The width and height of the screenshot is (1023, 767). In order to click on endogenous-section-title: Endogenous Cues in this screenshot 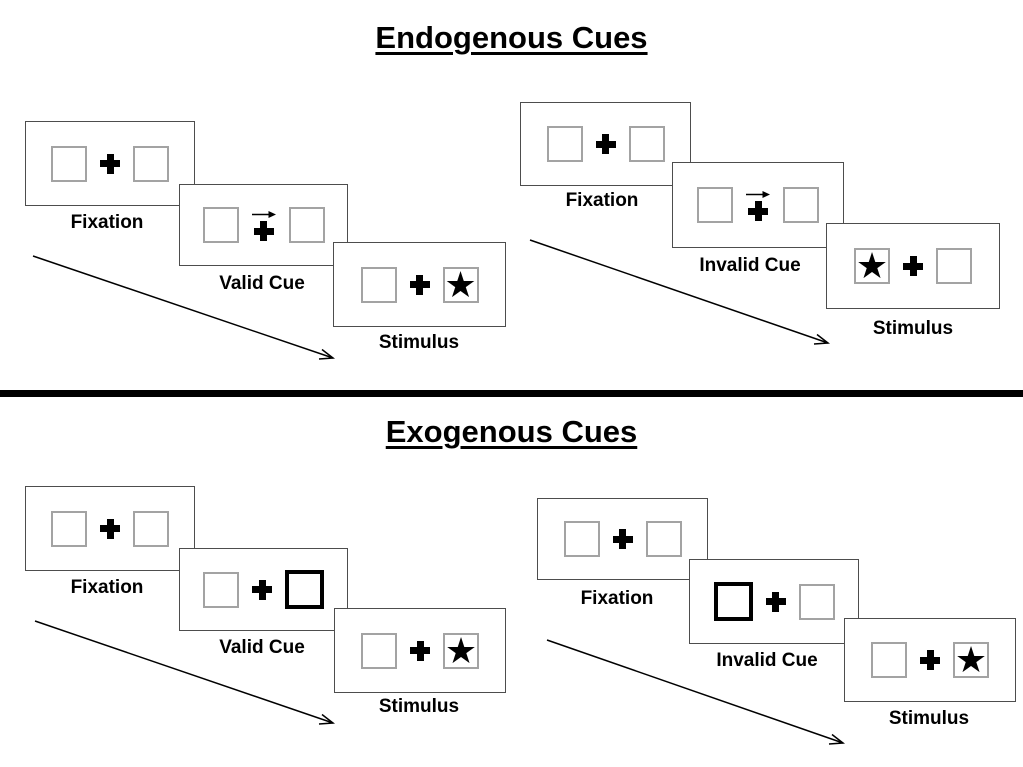, I will do `click(511, 38)`.